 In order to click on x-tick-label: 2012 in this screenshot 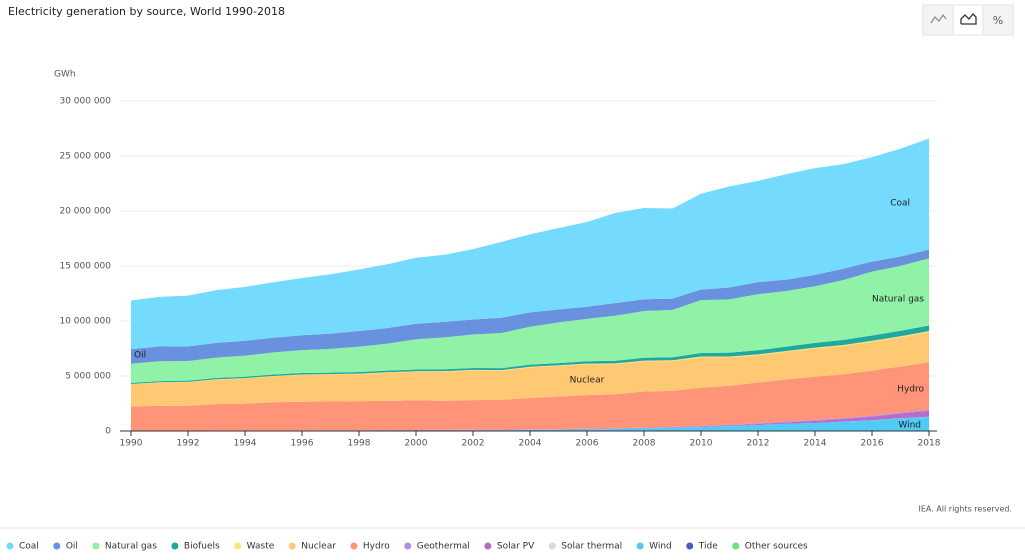, I will do `click(758, 444)`.